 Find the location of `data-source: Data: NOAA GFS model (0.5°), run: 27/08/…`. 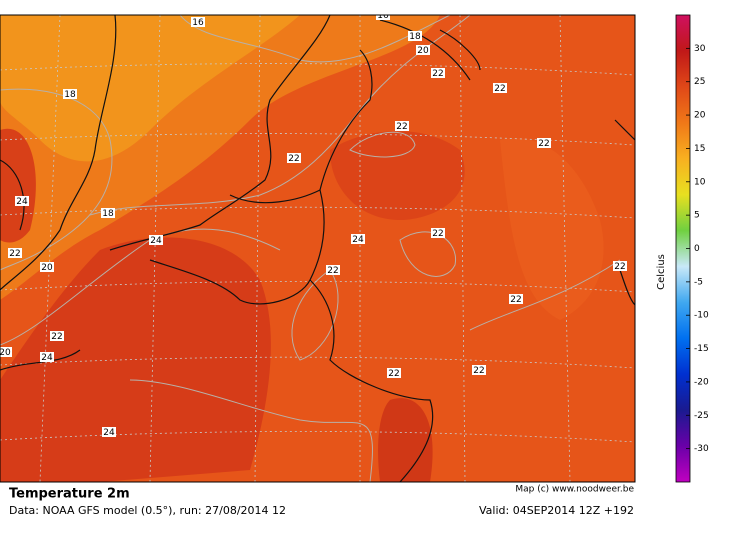

data-source: Data: NOAA GFS model (0.5°), run: 27/08/… is located at coordinates (147, 510).